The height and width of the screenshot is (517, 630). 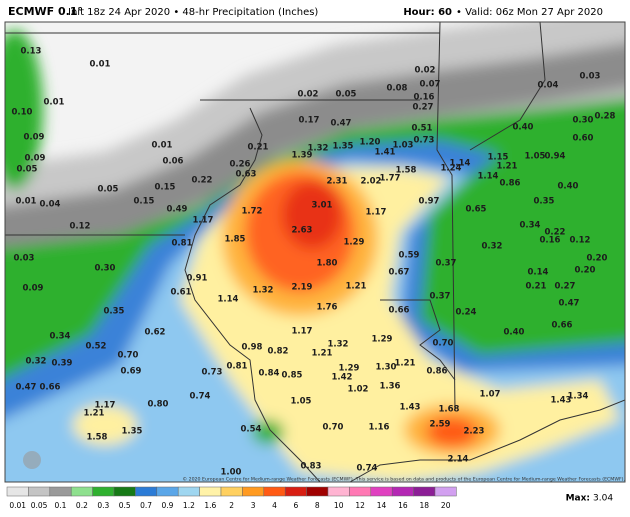 What do you see at coordinates (358, 390) in the screenshot?
I see `value-label: 1.02` at bounding box center [358, 390].